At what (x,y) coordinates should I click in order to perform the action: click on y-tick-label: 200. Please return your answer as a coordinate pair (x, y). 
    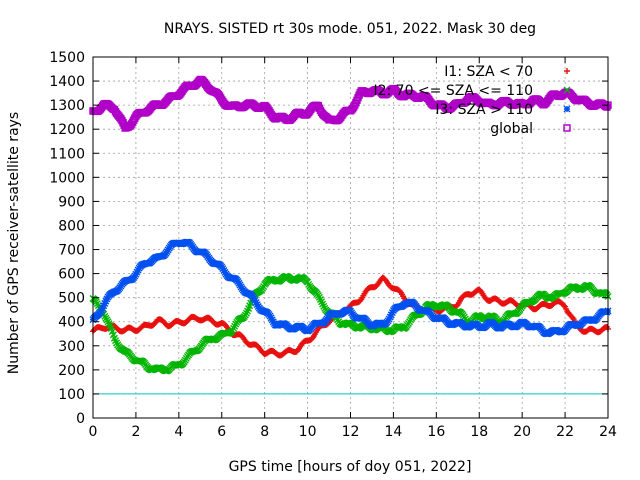
    Looking at the image, I should click on (71, 371).